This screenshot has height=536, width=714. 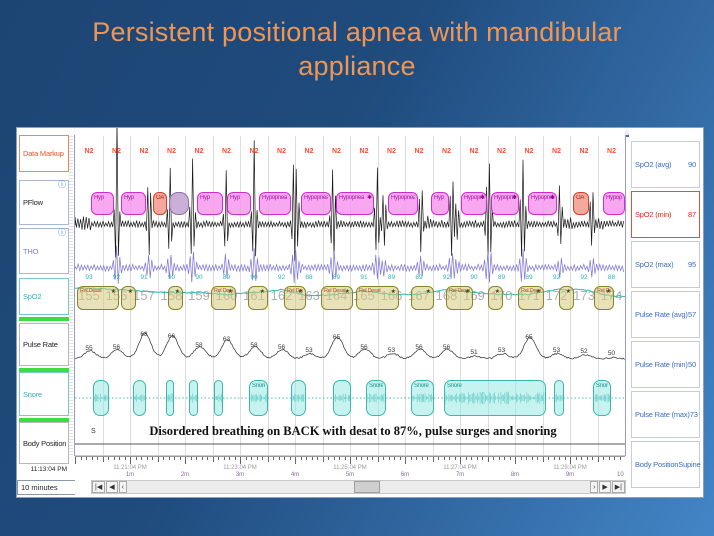 I want to click on jump-start-button: |◀, so click(x=99, y=487).